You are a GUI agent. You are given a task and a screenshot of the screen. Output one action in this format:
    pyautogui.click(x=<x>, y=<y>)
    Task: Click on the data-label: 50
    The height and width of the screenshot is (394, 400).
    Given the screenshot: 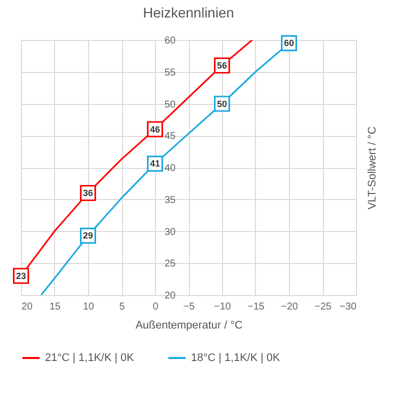 What is the action you would take?
    pyautogui.click(x=222, y=103)
    